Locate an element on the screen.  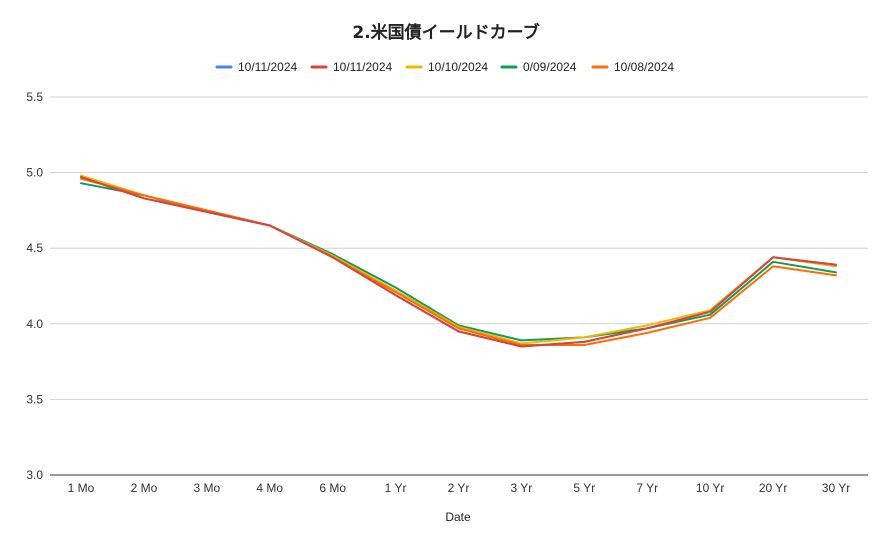
x-tick-label: 3 Mo is located at coordinates (206, 488).